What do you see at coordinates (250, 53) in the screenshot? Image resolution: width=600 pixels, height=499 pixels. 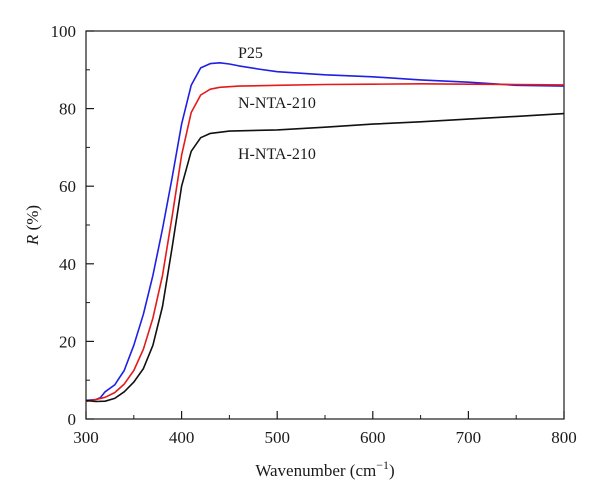 I see `series-label-p25: P25` at bounding box center [250, 53].